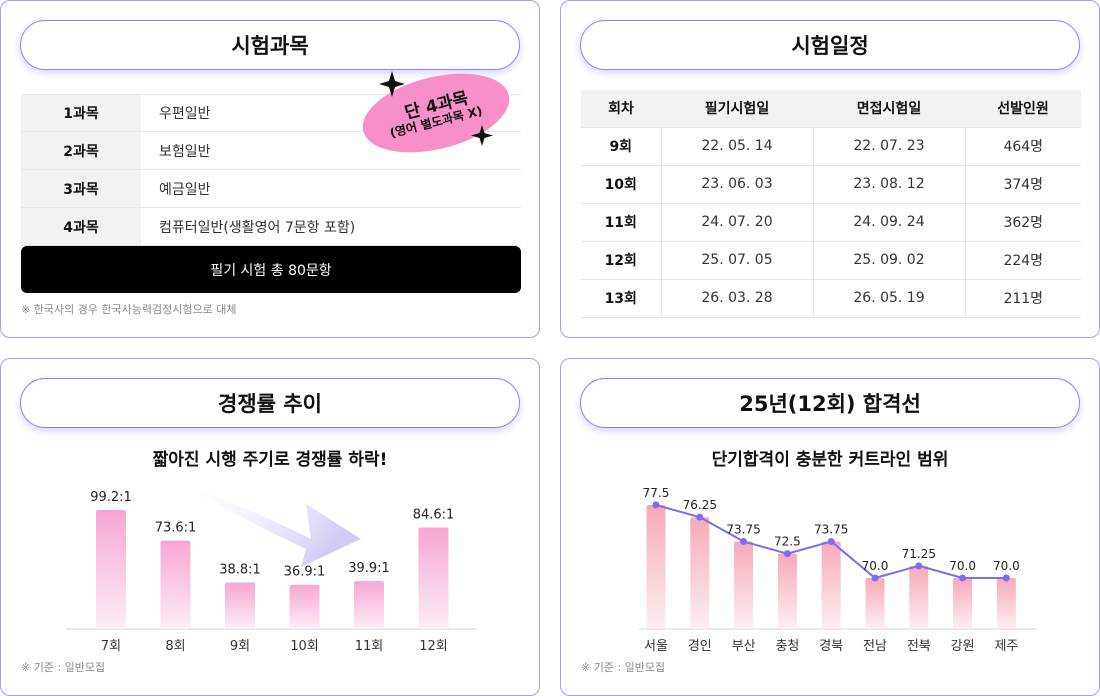 The image size is (1100, 696). Describe the element at coordinates (176, 528) in the screenshot. I see `data-label: 73.6:1` at that location.